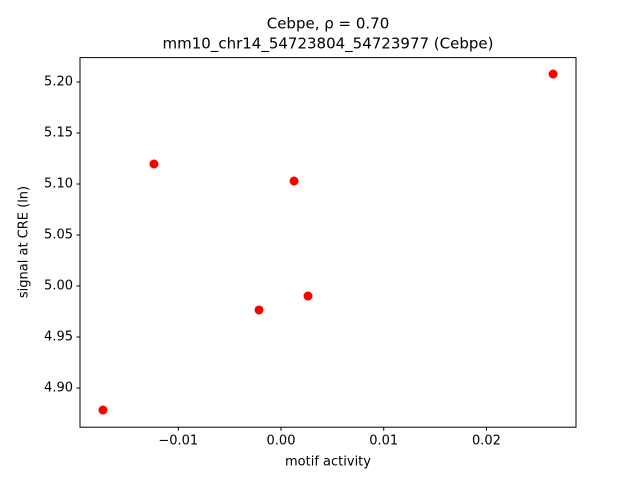 The width and height of the screenshot is (640, 480). What do you see at coordinates (328, 44) in the screenshot?
I see `chart-subtitle: mm10_chr14_54723804_54723977 (Cebpe)` at bounding box center [328, 44].